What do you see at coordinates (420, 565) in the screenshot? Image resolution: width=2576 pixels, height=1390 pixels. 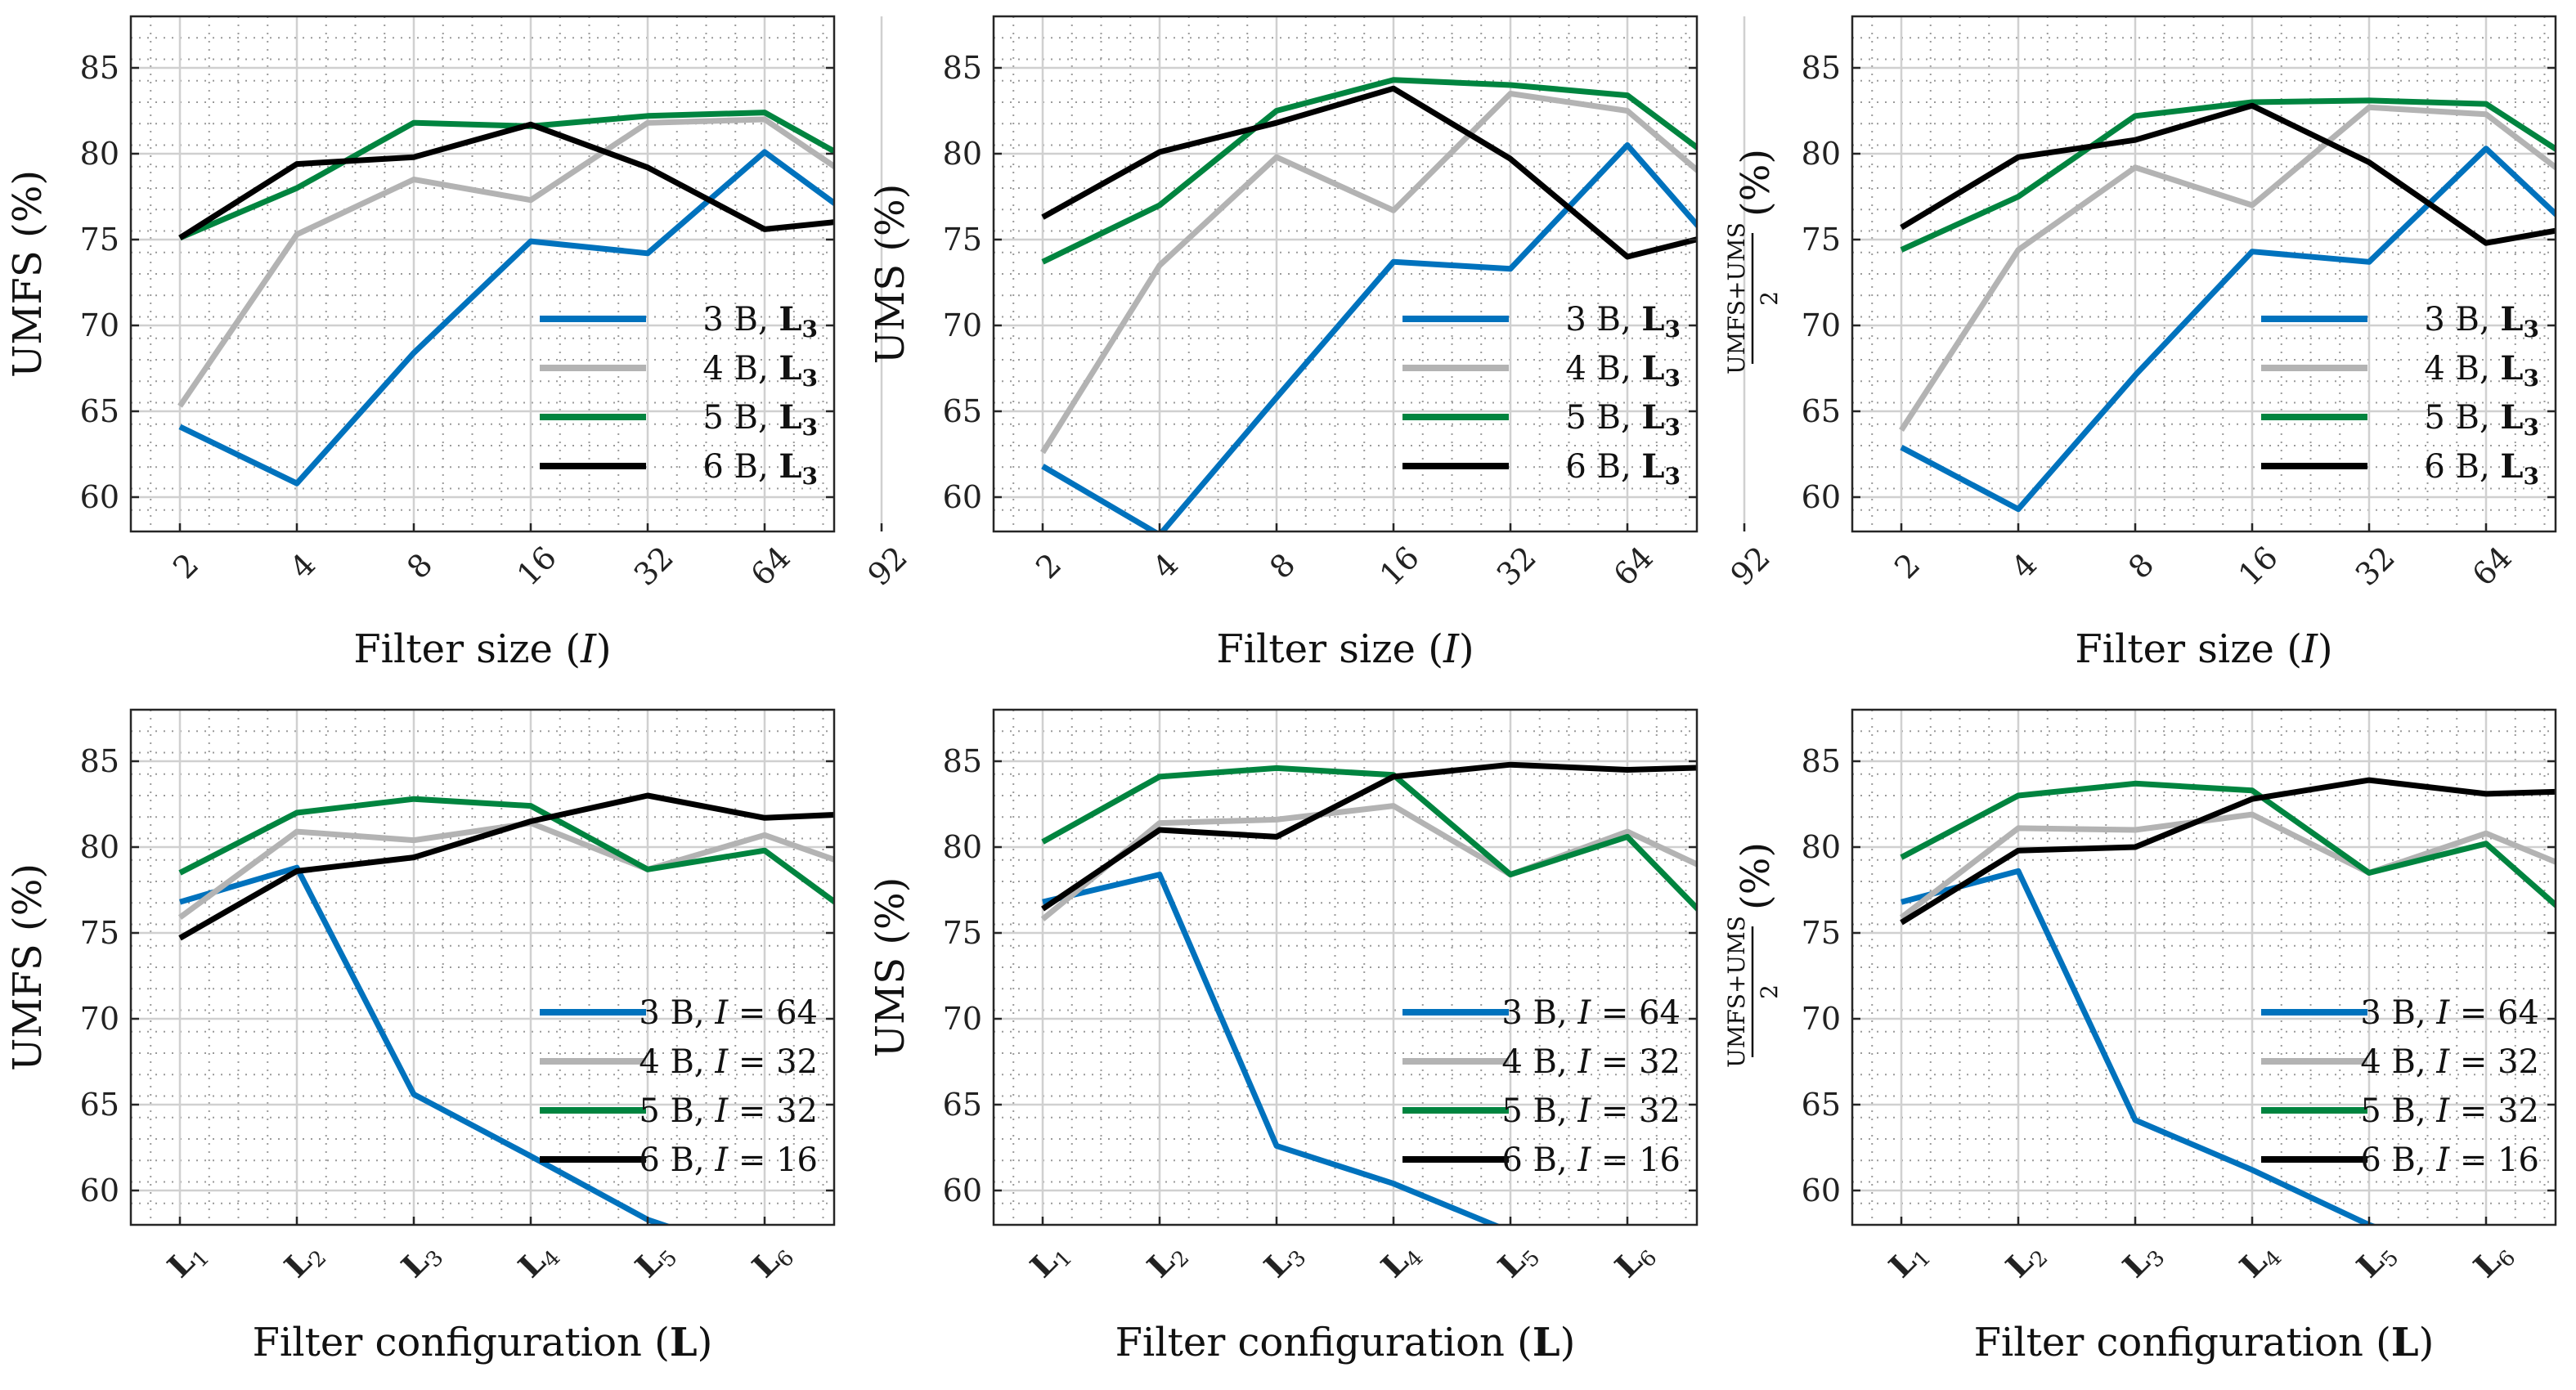 I see `x-tick-label: 8` at bounding box center [420, 565].